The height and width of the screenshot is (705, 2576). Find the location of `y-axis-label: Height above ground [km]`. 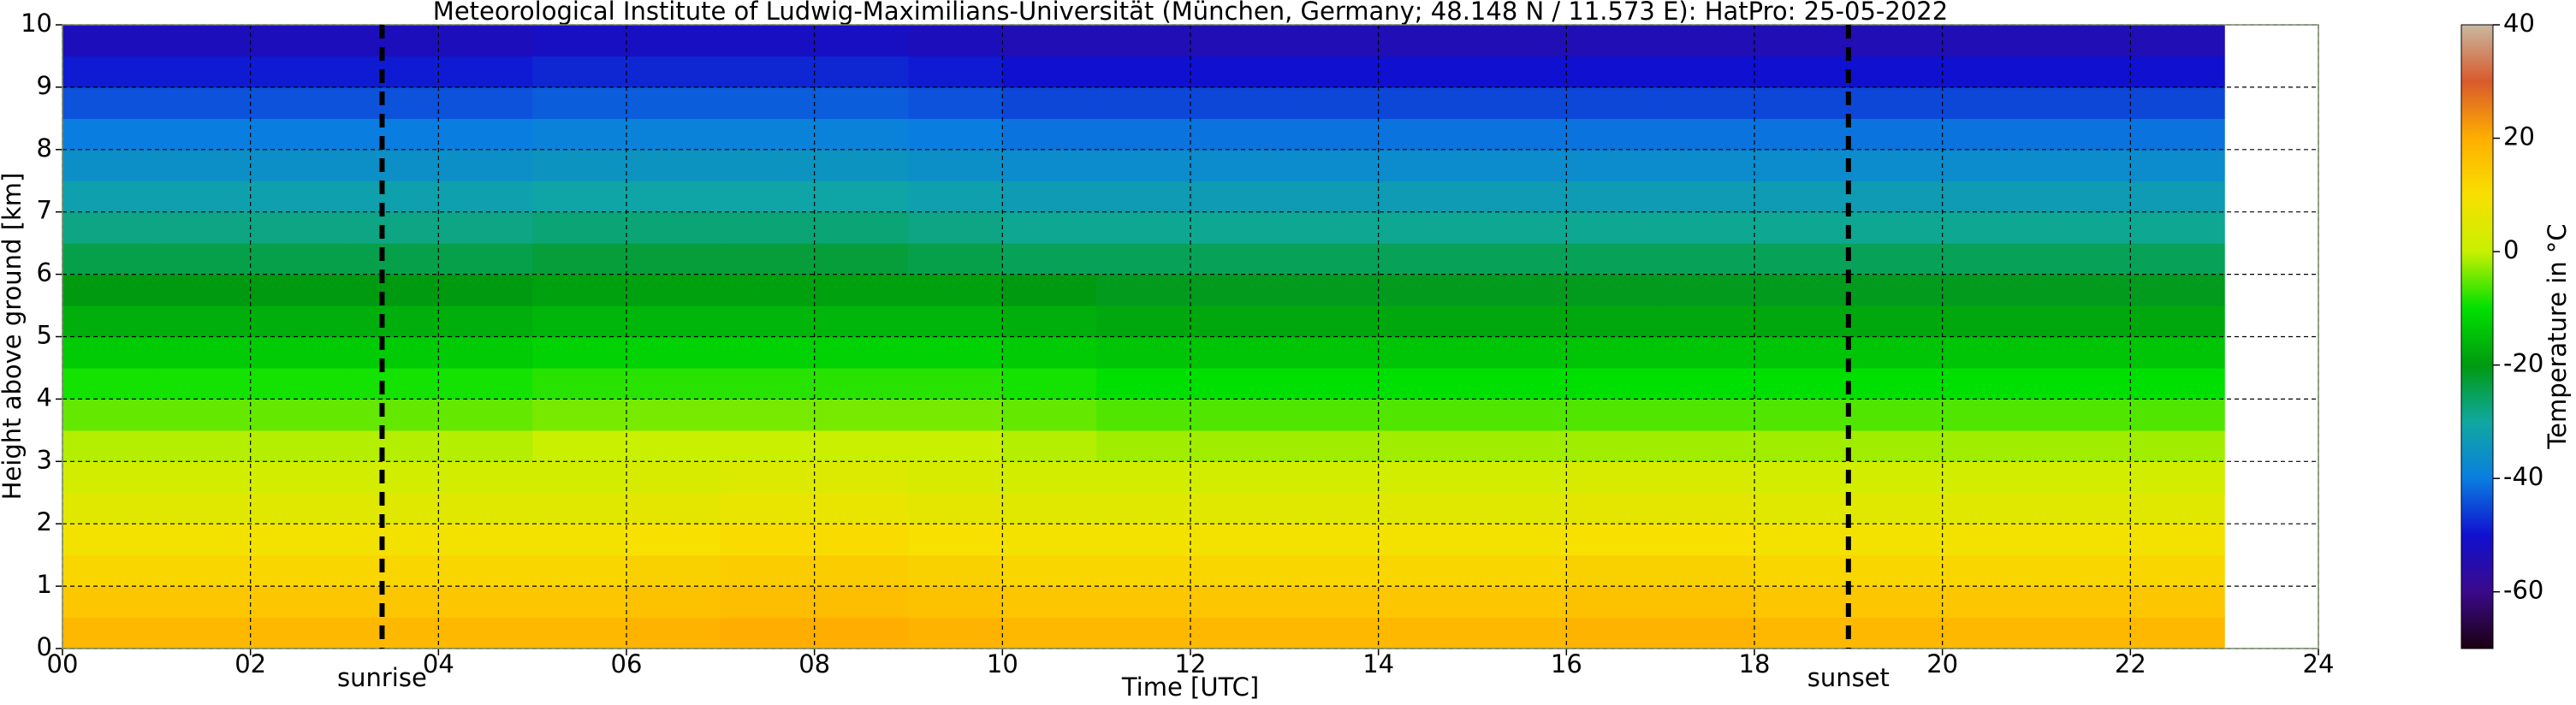

y-axis-label: Height above ground [km] is located at coordinates (13, 337).